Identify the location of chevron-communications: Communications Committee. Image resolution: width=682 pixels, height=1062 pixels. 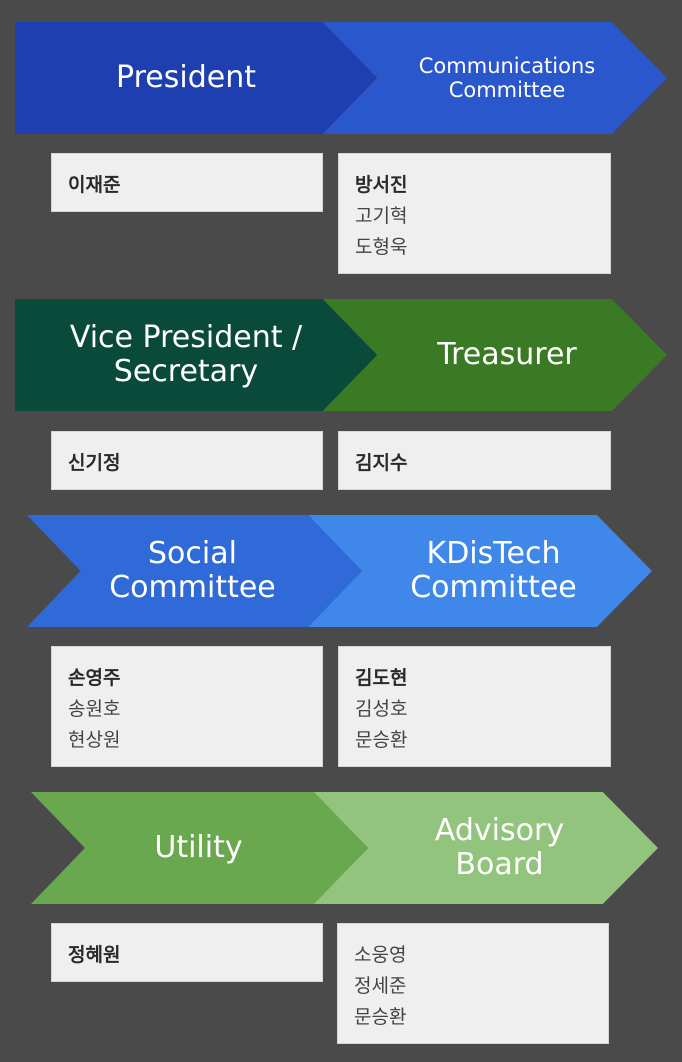
(494, 78).